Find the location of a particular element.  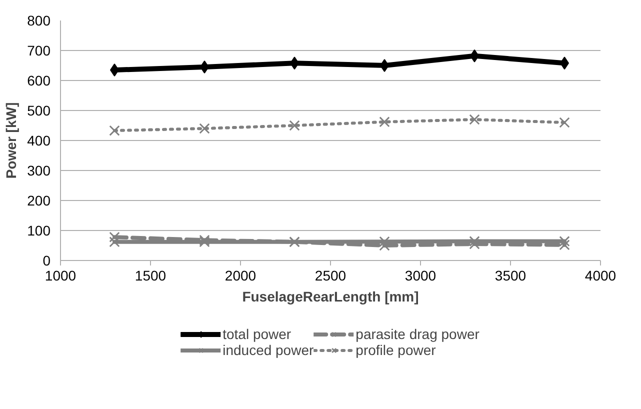

y-tick-label: 600 is located at coordinates (39, 80).